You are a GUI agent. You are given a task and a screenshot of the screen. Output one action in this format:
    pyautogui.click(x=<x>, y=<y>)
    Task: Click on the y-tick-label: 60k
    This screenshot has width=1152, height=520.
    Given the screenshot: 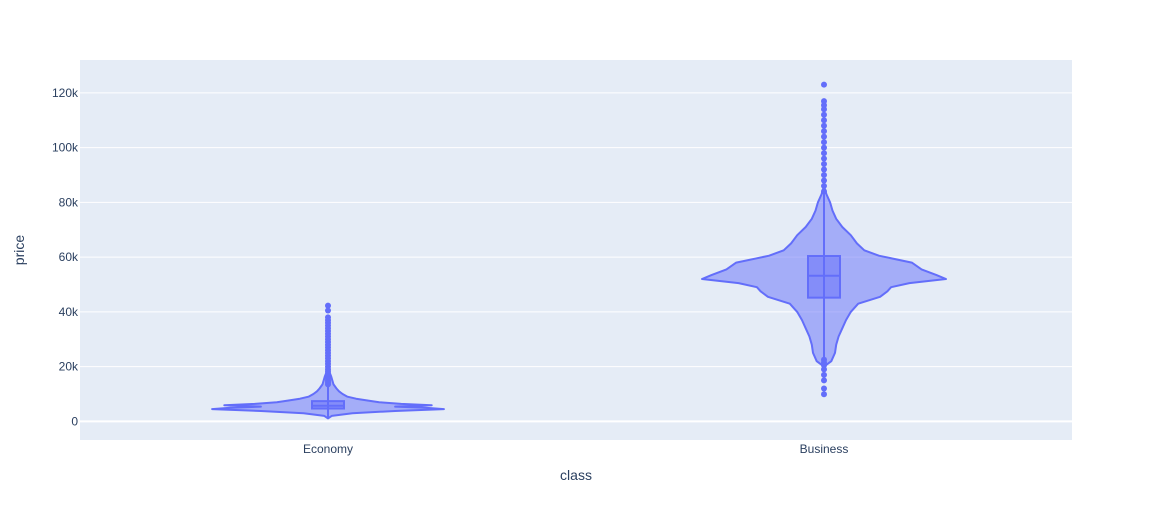 What is the action you would take?
    pyautogui.click(x=69, y=257)
    